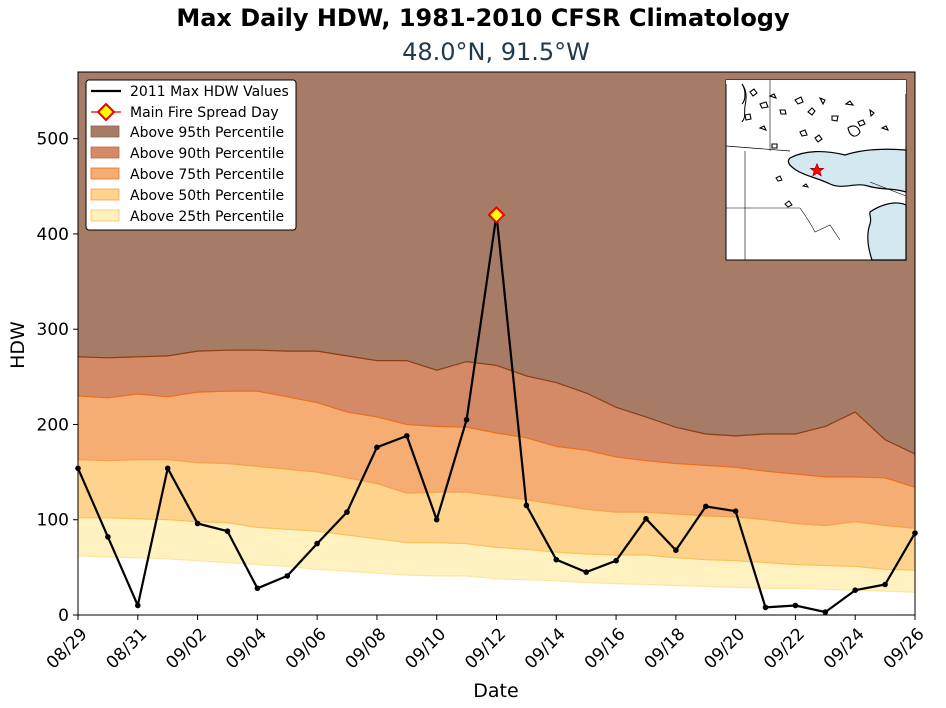 This screenshot has width=946, height=708. I want to click on x-tick-label: 09/24, so click(844, 648).